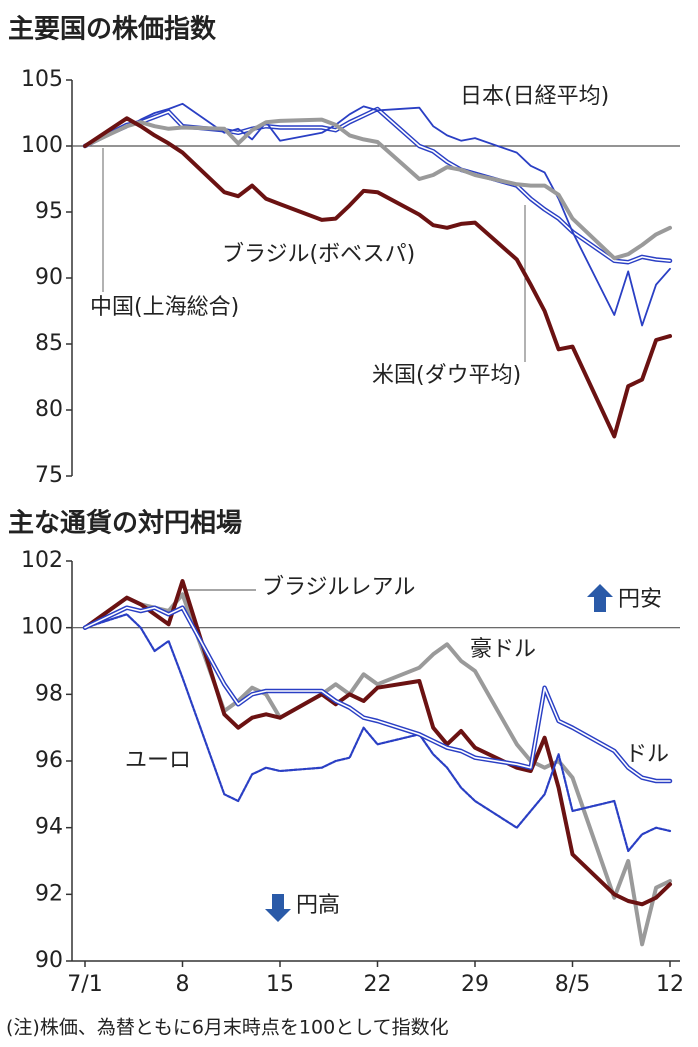 This screenshot has height=1047, width=698. I want to click on chart-title: 主な通貨の対円相場, so click(125, 523).